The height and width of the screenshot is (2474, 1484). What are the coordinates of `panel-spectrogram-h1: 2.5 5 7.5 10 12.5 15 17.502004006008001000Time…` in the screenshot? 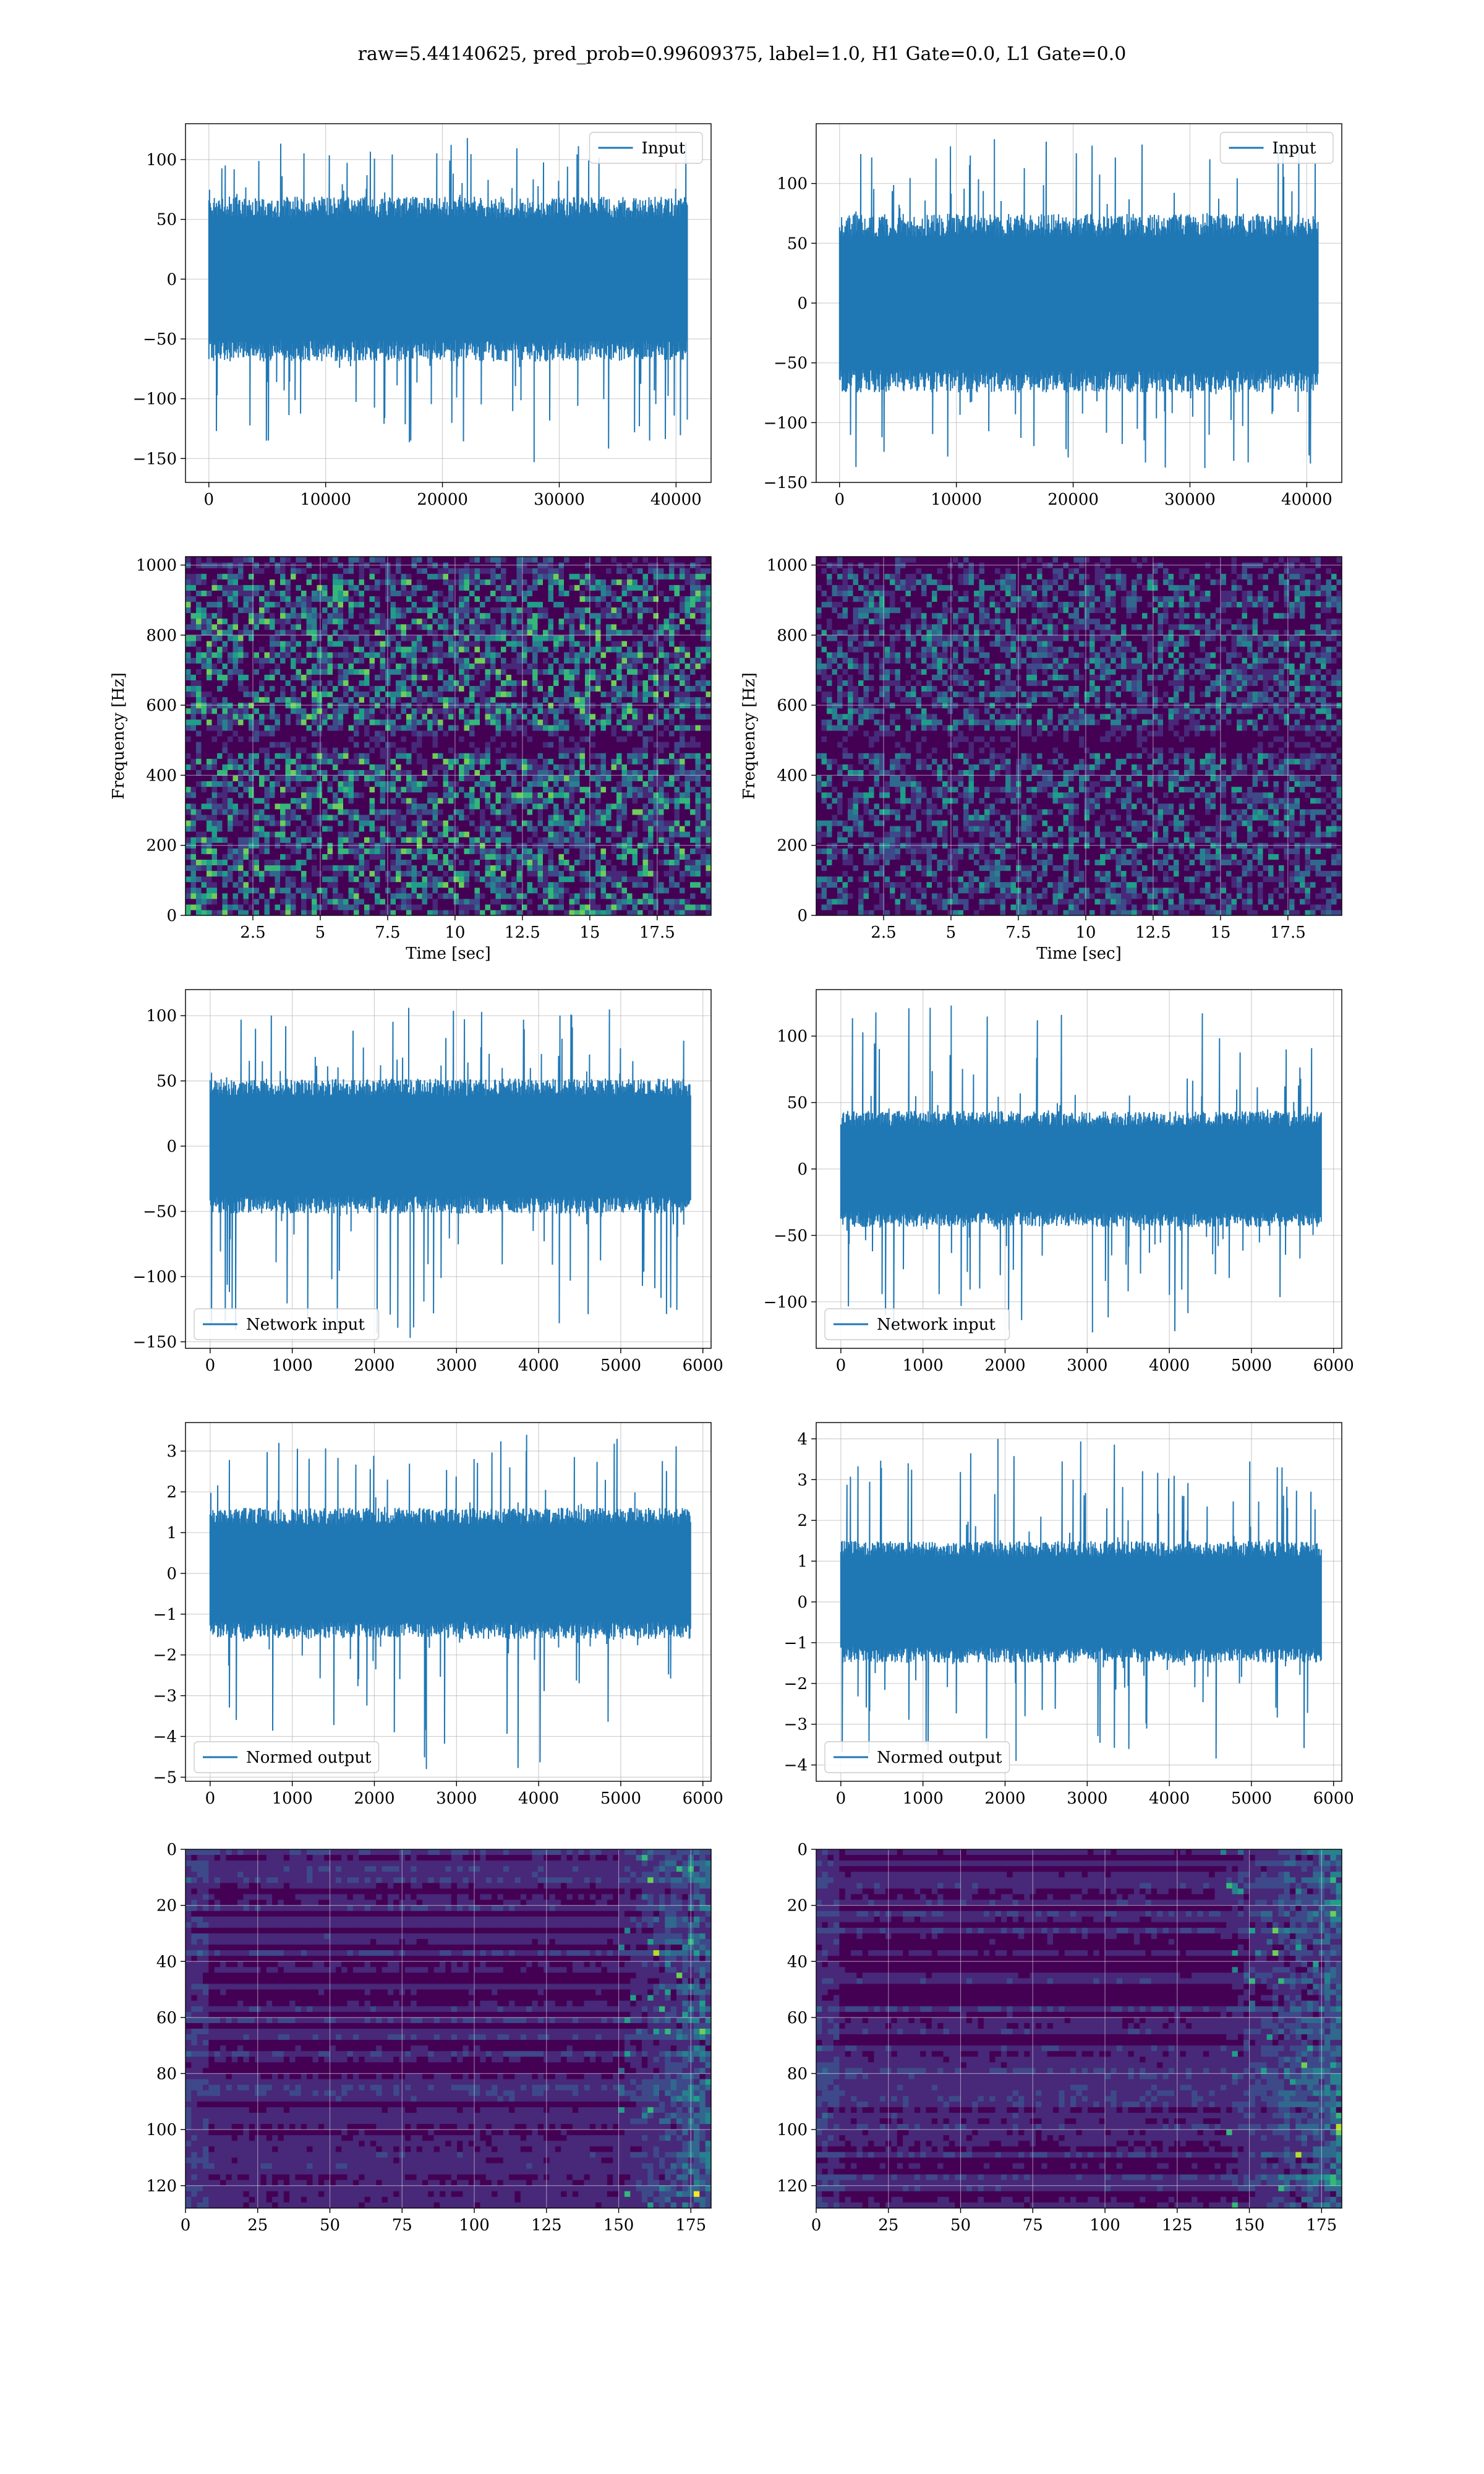 It's located at (410, 759).